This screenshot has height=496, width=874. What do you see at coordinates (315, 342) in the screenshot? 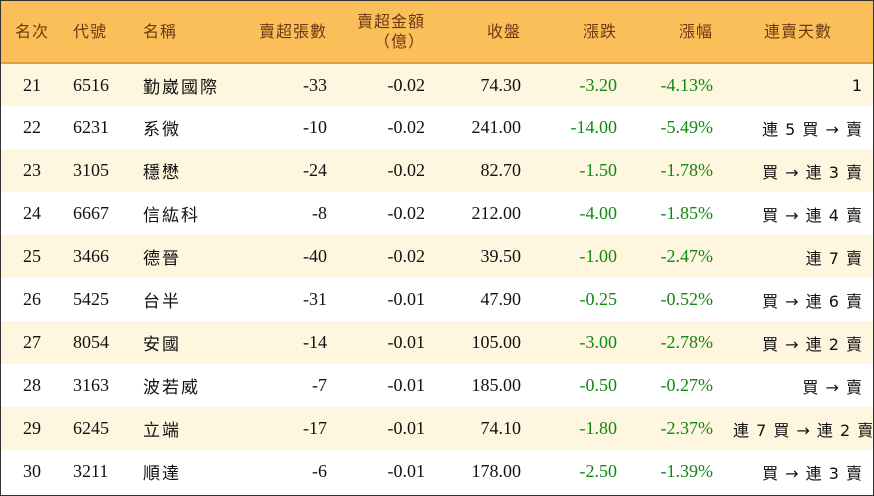
I see `sell-lots-cell: -14` at bounding box center [315, 342].